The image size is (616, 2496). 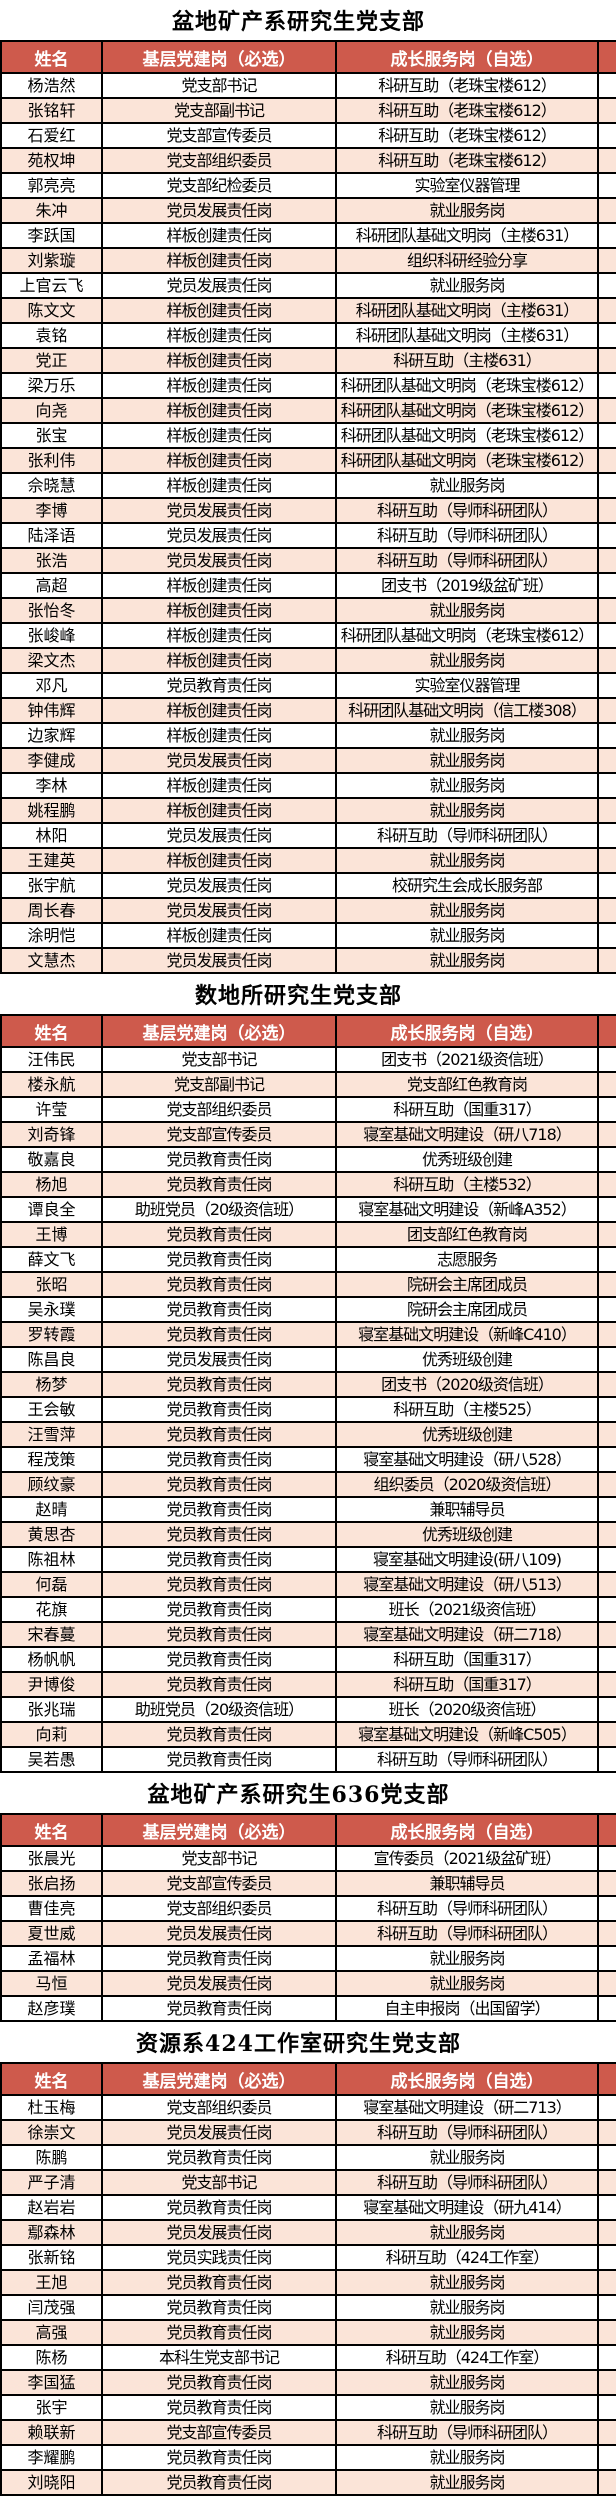 I want to click on table-row: 张利伟 样板创建责任岗 科研团队基础文明岗（老珠宝楼612）, so click(x=308, y=460).